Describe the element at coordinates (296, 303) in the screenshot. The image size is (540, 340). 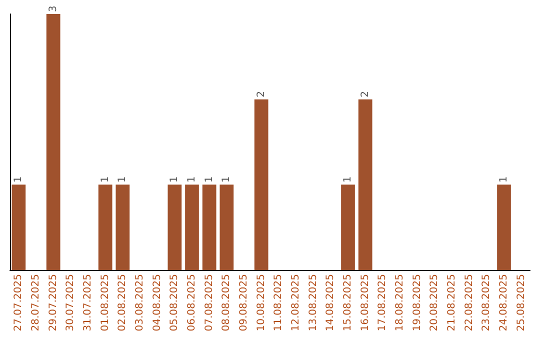
I see `x-tick-label: 12.08.2025` at that location.